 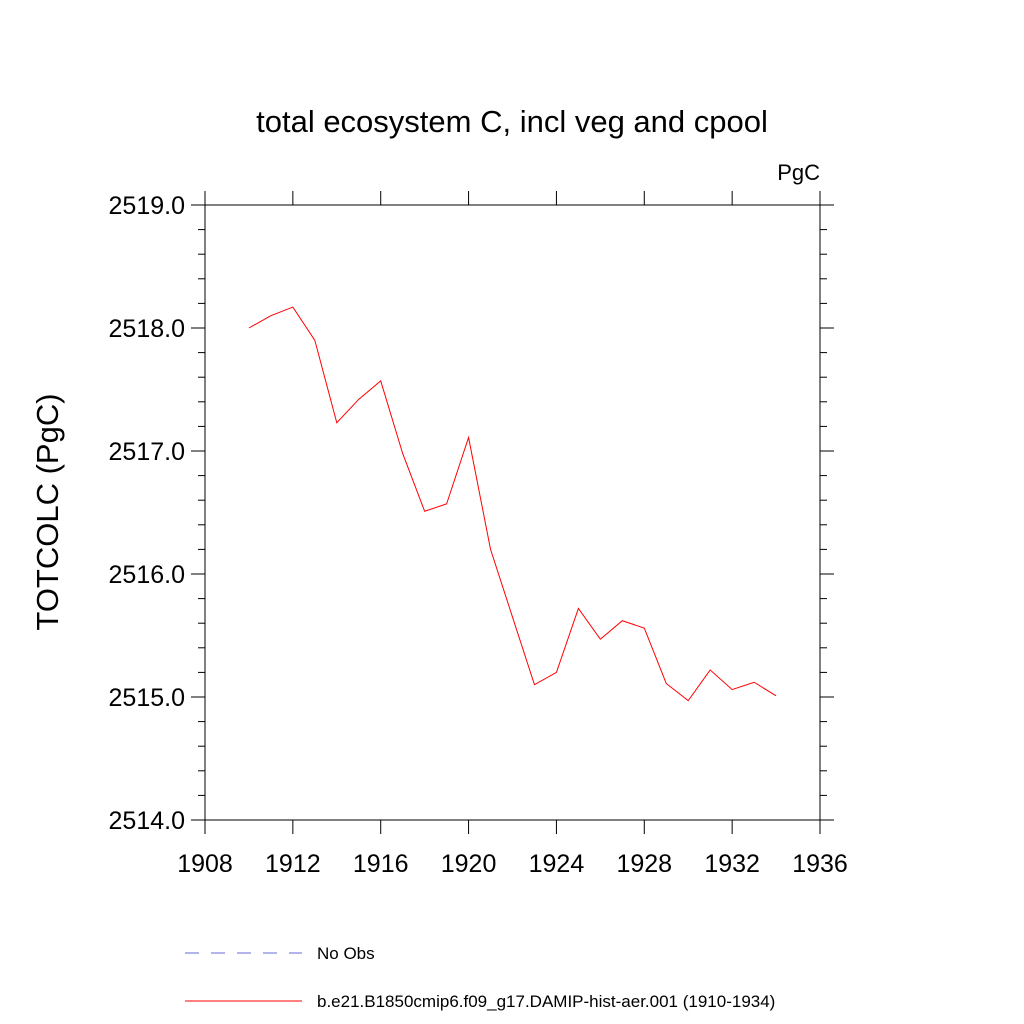 I want to click on y-axis-title: TOTCOLC (PgC), so click(x=47, y=511).